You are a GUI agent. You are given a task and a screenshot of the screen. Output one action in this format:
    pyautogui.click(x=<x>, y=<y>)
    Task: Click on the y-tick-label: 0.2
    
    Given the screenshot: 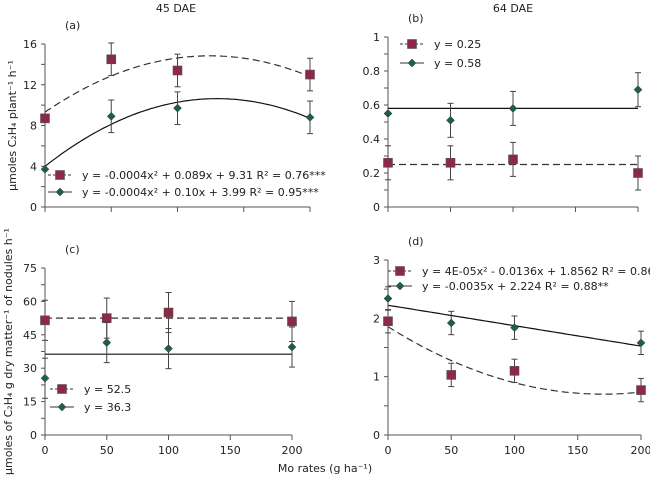 What is the action you would take?
    pyautogui.click(x=372, y=173)
    